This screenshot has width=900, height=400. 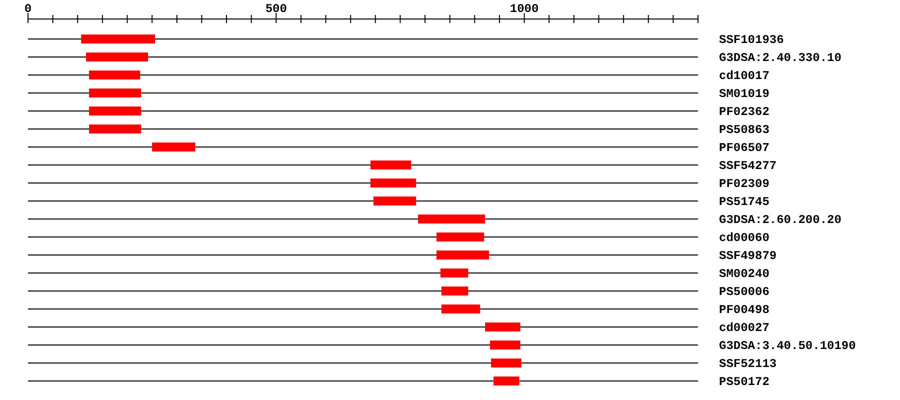 What do you see at coordinates (787, 346) in the screenshot?
I see `y-tick-label: G3DSA:3.40.50.10190` at bounding box center [787, 346].